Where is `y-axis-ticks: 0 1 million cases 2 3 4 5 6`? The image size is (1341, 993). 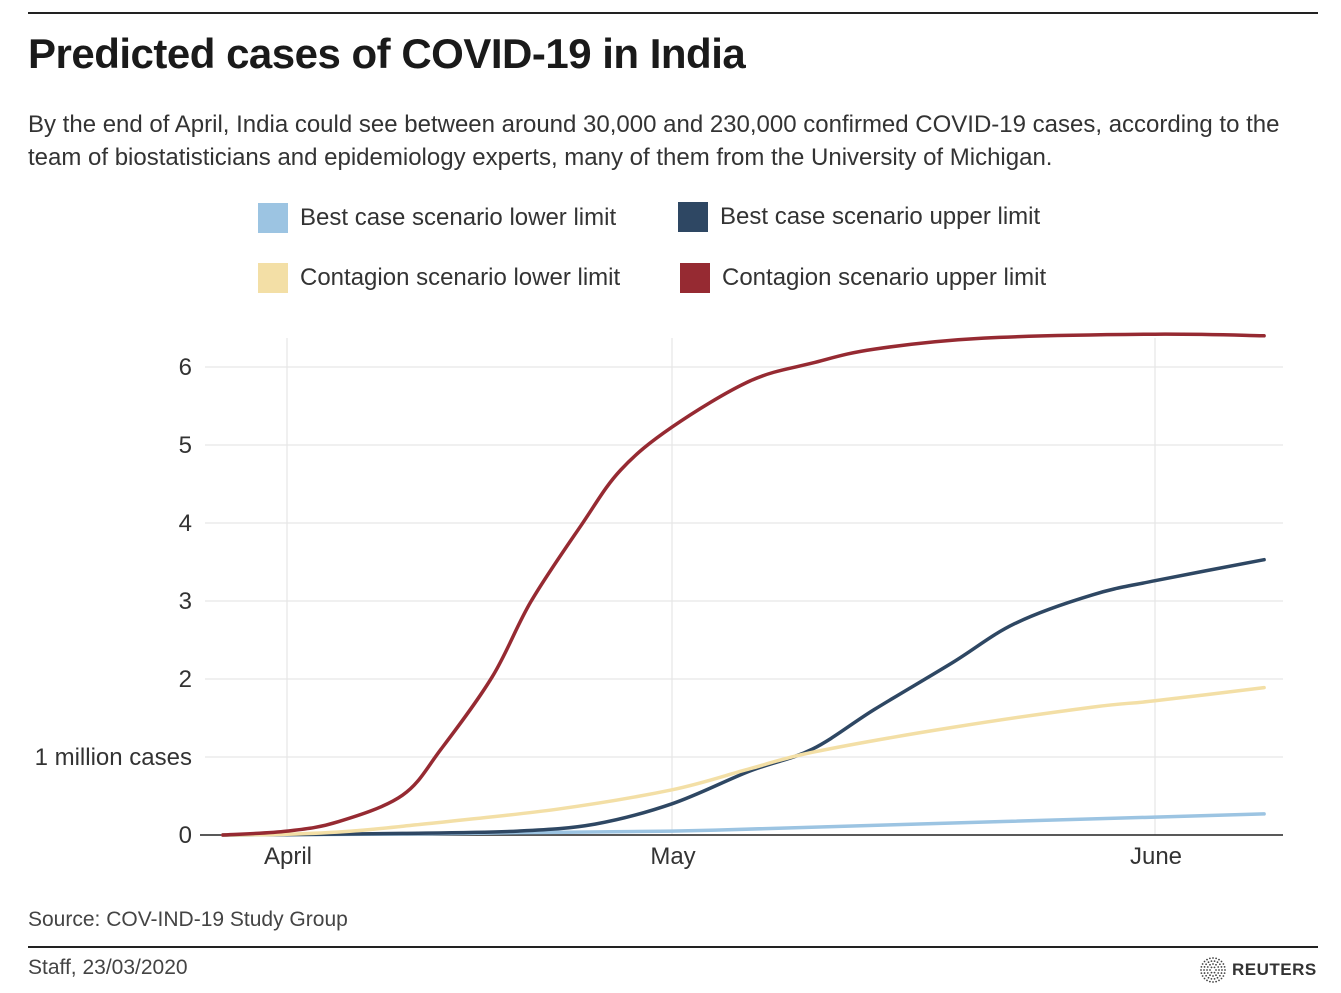
y-axis-ticks: 0 1 million cases 2 3 4 5 6 is located at coordinates (113, 601).